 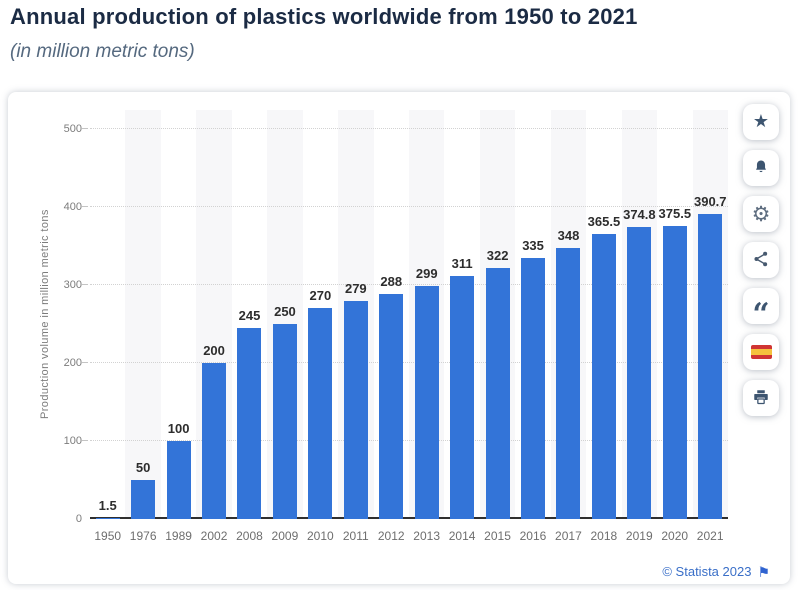 I want to click on print-button, so click(x=761, y=398).